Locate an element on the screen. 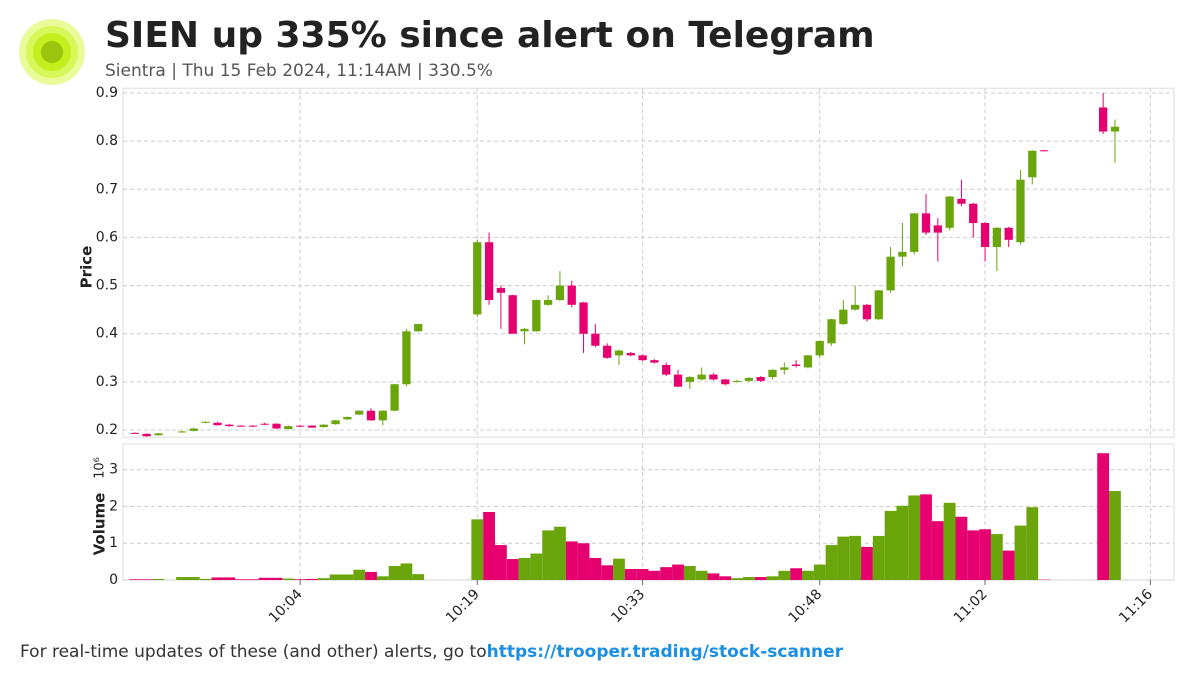 The image size is (1200, 675). x-tick-label: 10:19 is located at coordinates (463, 606).